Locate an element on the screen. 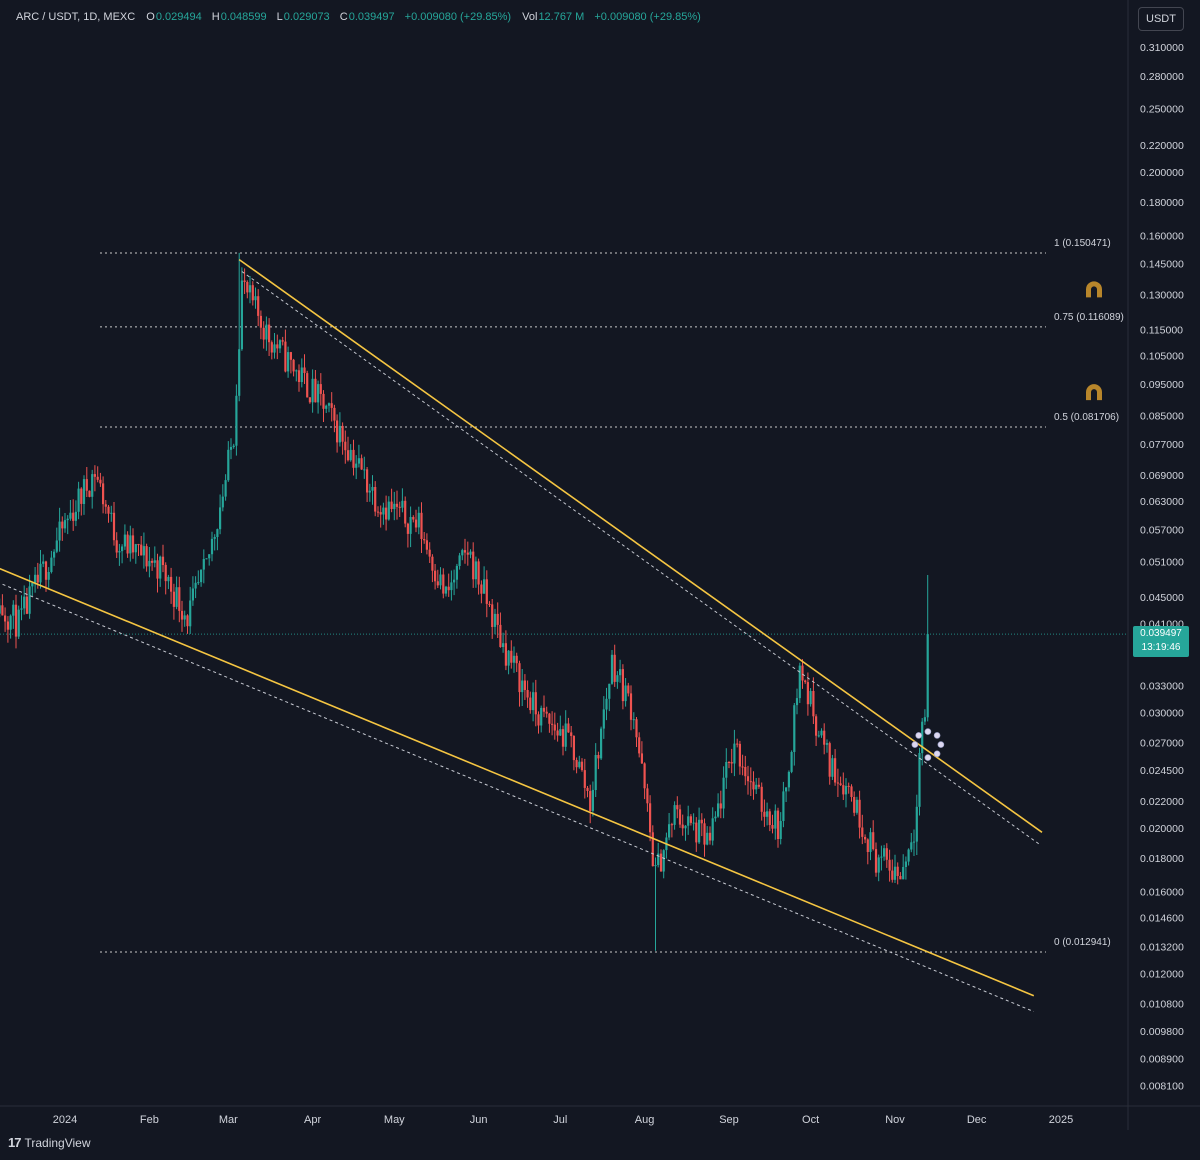 Image resolution: width=1200 pixels, height=1160 pixels. currency-button: USDT is located at coordinates (1161, 19).